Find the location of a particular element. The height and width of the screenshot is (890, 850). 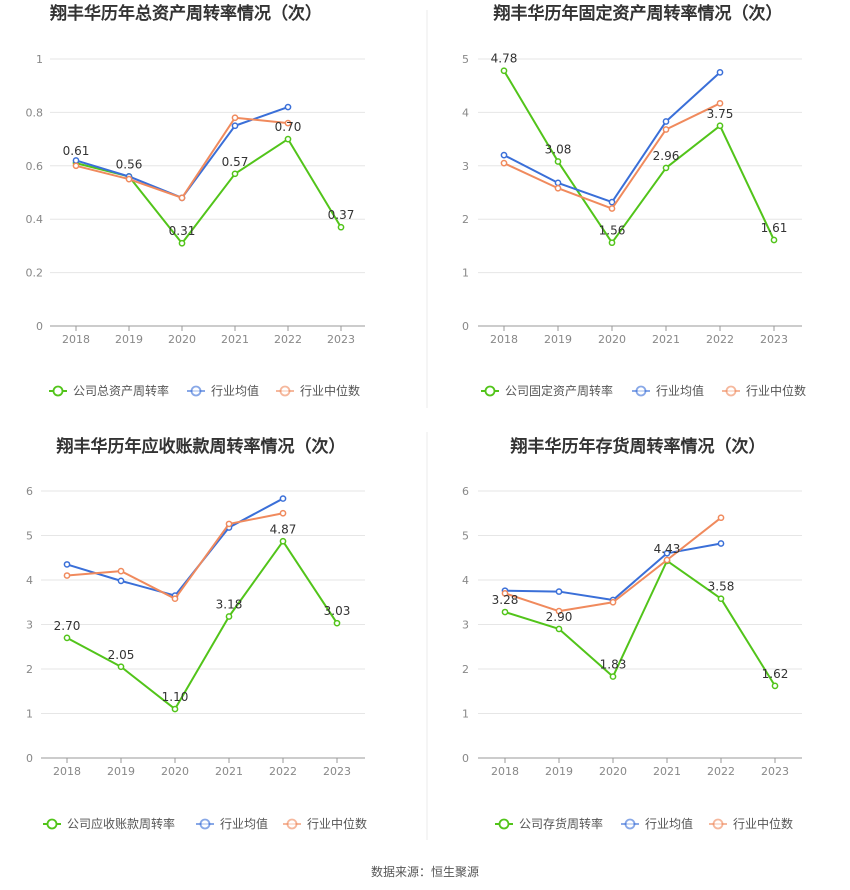

data-label: 0.57 is located at coordinates (235, 162).